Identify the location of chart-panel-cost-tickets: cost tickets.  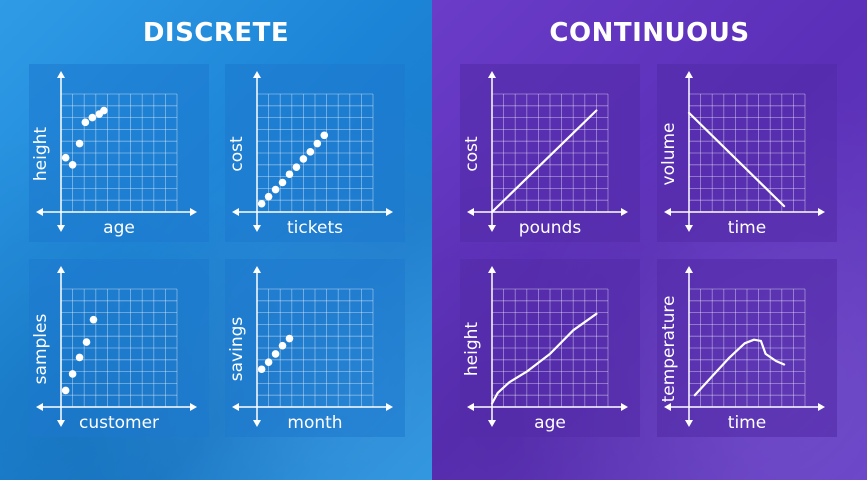
(315, 153).